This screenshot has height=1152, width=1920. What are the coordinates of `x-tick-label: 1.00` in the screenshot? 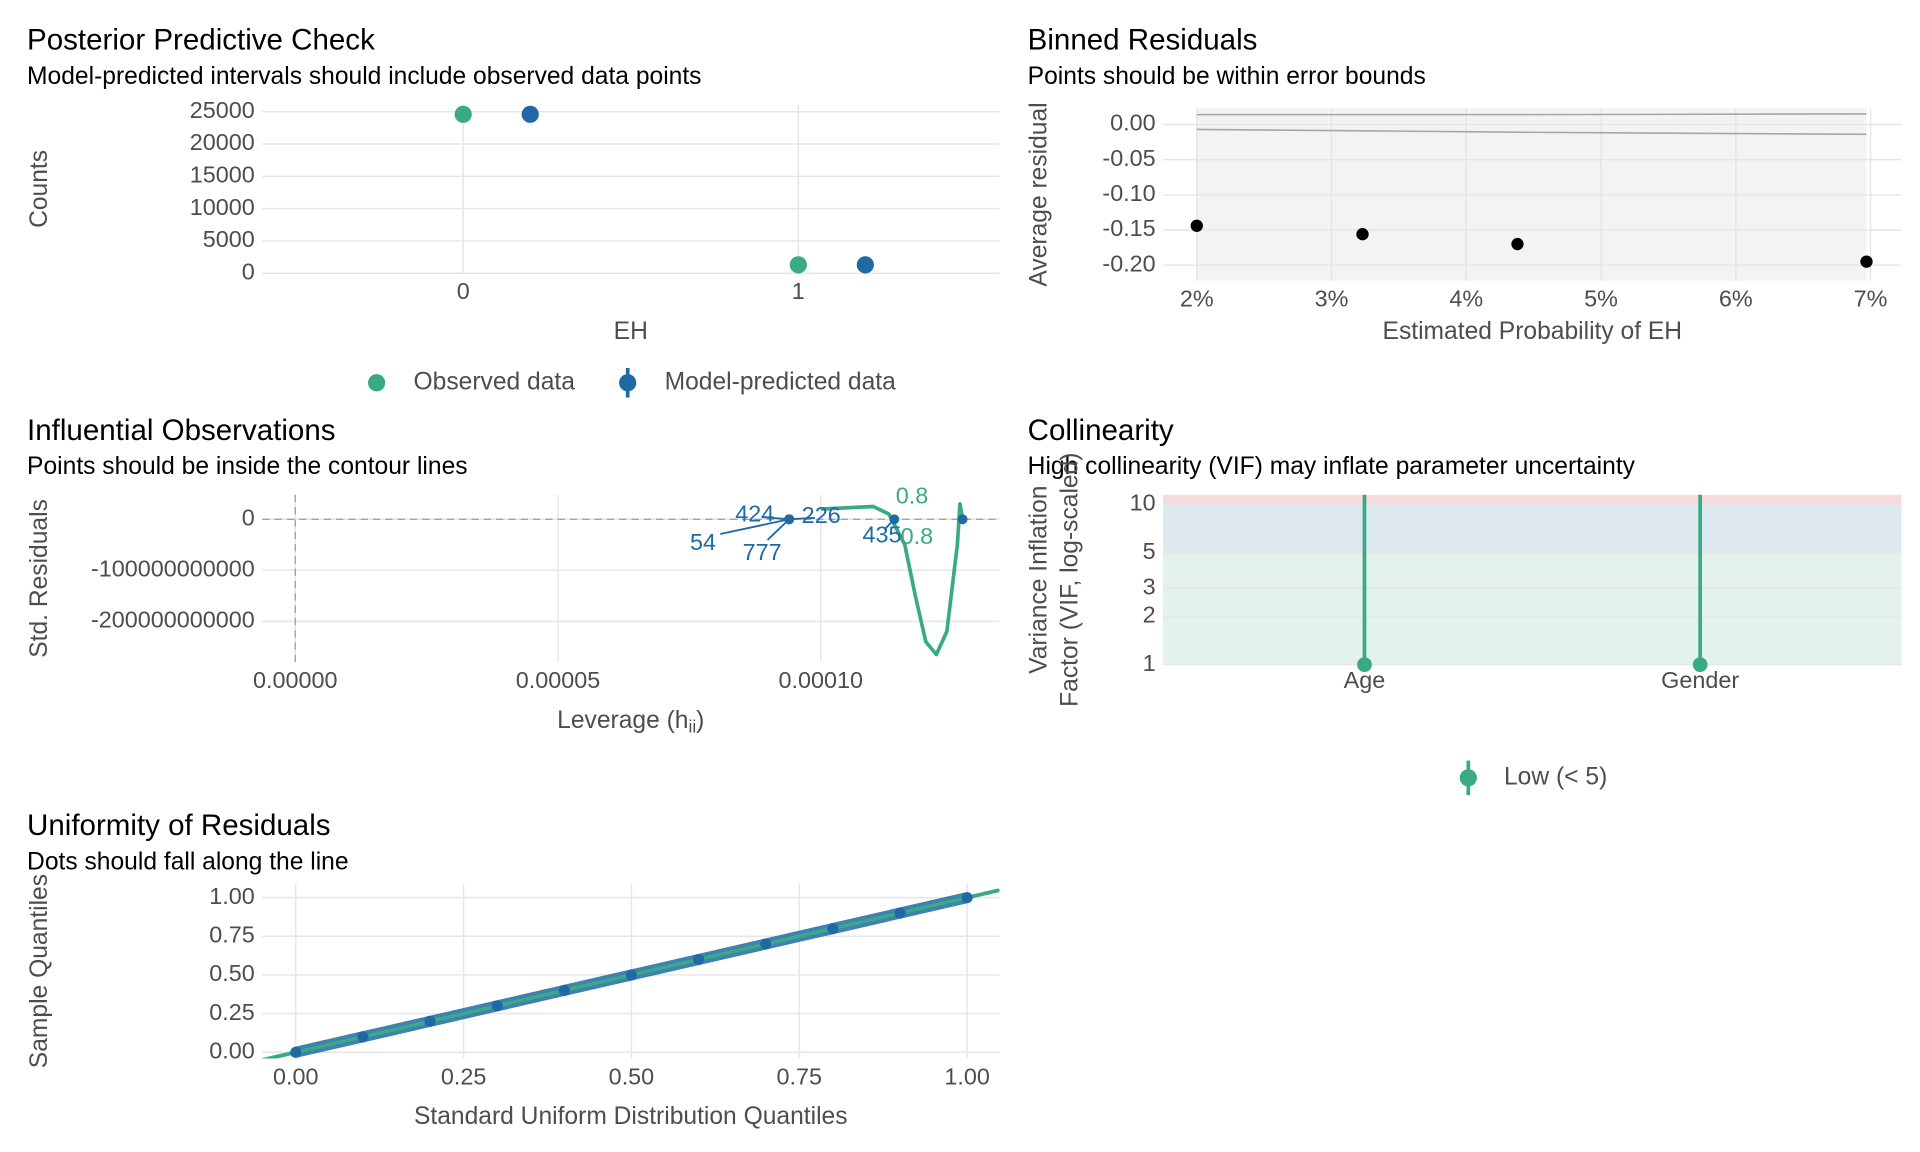 It's located at (967, 1076).